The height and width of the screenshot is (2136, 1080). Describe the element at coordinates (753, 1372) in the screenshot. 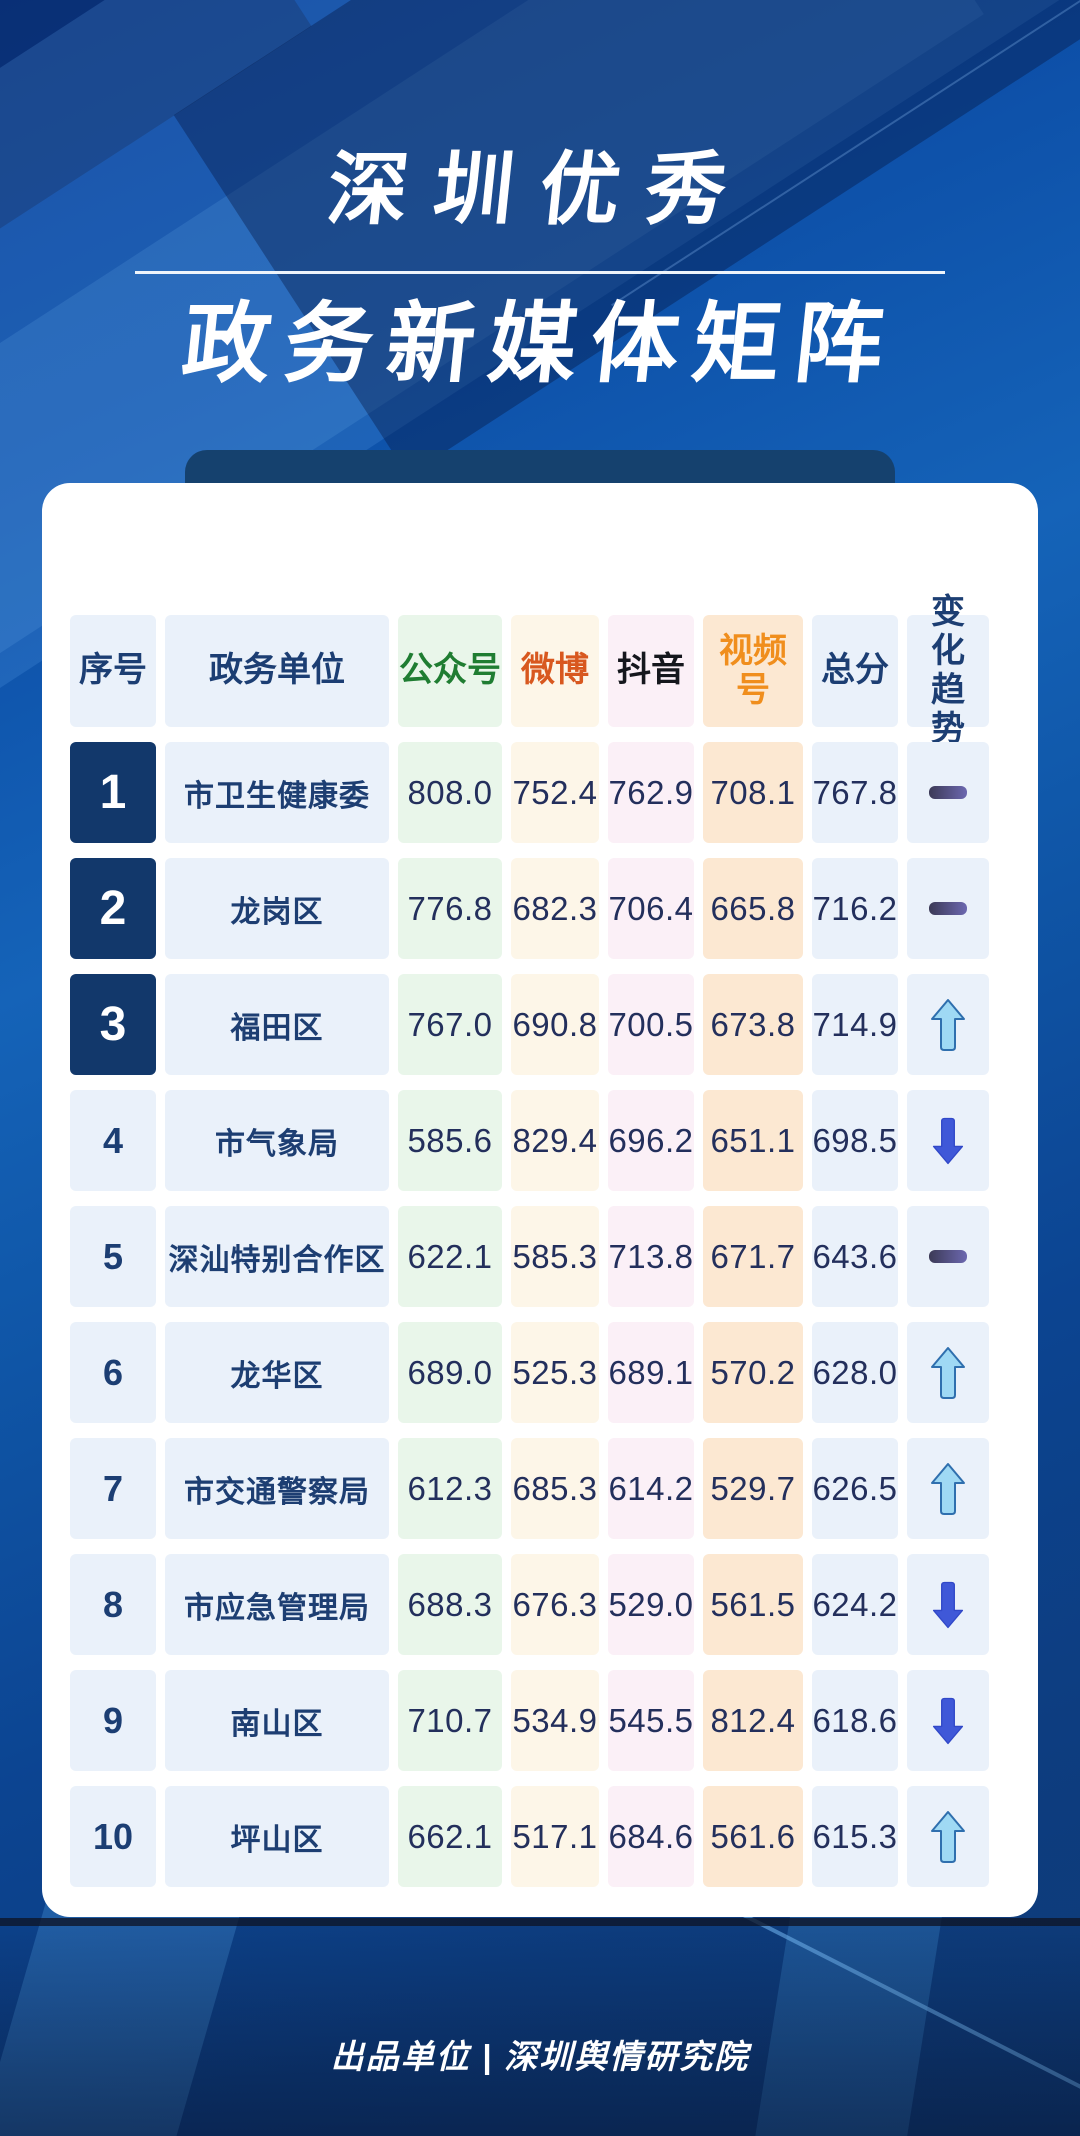

I see `channels-score: 570.2` at that location.